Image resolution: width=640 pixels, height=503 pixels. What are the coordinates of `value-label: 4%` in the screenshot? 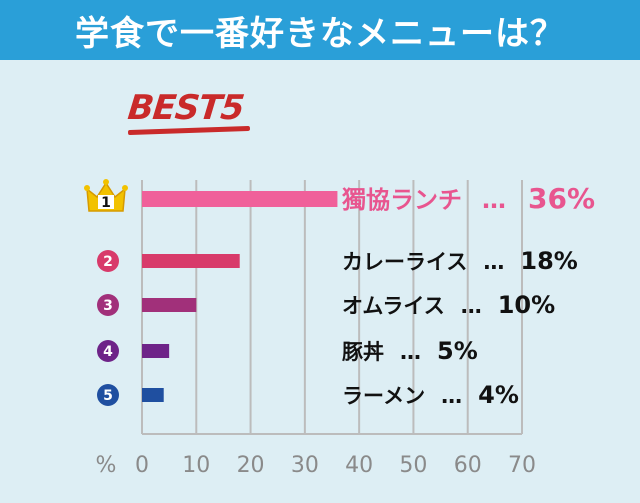 It's located at (498, 395).